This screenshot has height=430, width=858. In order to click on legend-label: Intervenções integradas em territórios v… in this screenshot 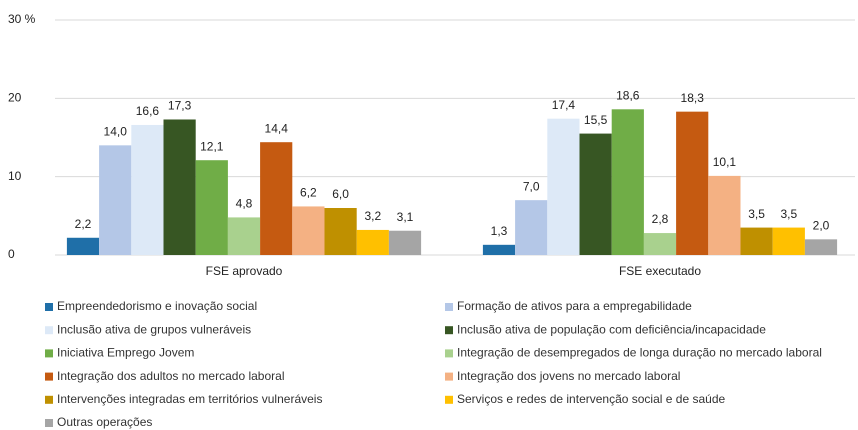, I will do `click(189, 399)`.